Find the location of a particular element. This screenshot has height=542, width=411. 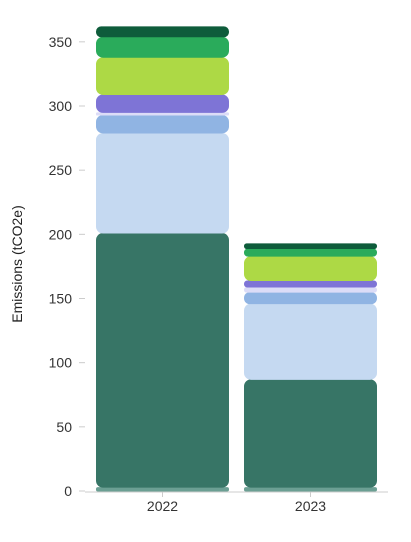

y-tick-label: 50 is located at coordinates (64, 427).